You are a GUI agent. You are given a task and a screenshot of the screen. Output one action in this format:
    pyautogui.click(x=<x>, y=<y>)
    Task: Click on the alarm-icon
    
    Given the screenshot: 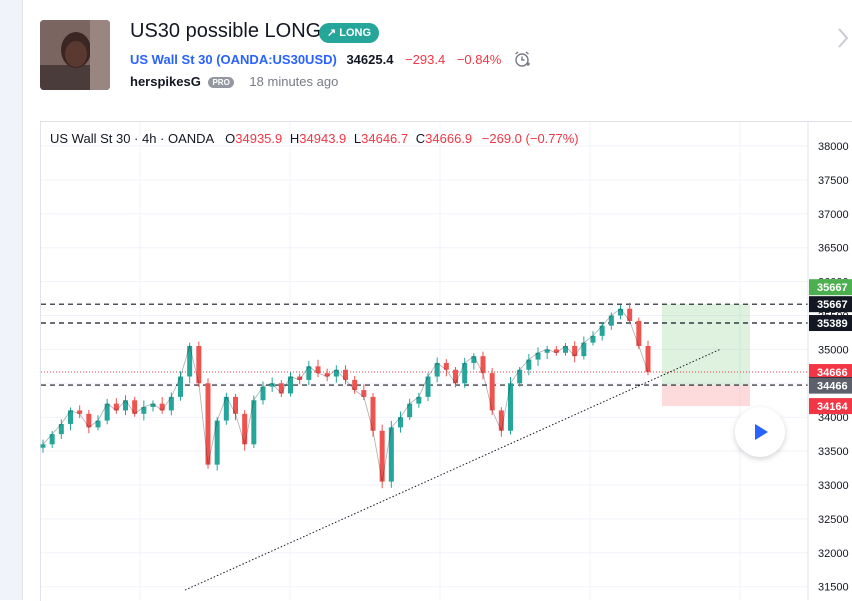 What is the action you would take?
    pyautogui.click(x=522, y=60)
    